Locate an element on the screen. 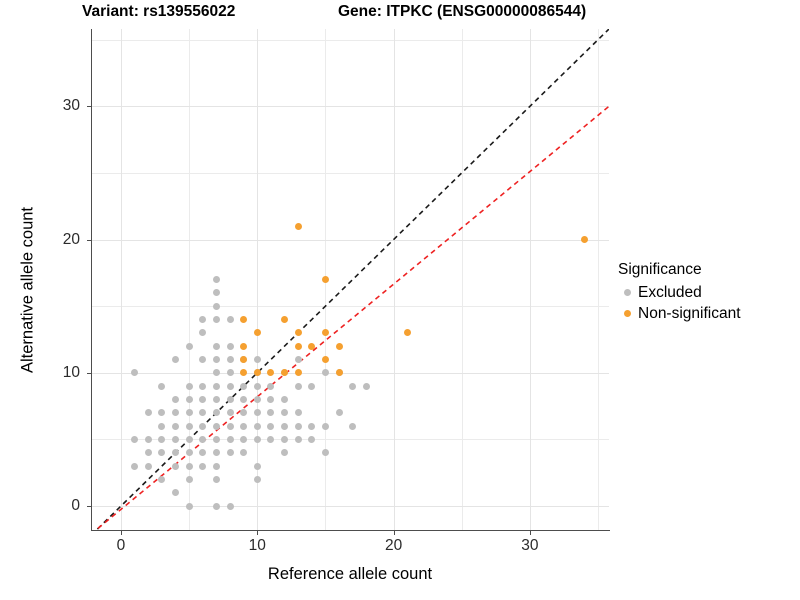 This screenshot has width=800, height=600. x-tick-label: 20 is located at coordinates (393, 545).